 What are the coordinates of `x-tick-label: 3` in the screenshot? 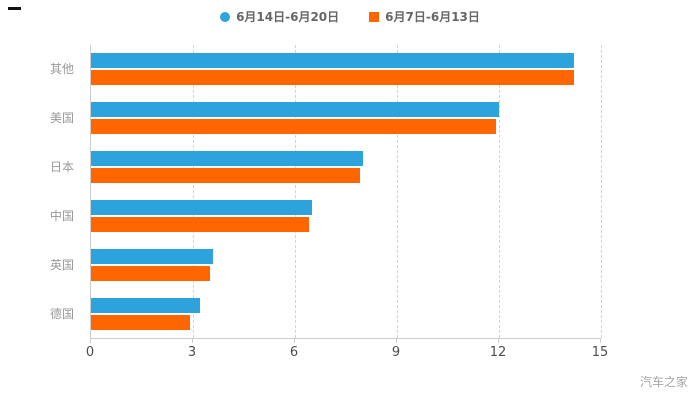 It's located at (192, 352).